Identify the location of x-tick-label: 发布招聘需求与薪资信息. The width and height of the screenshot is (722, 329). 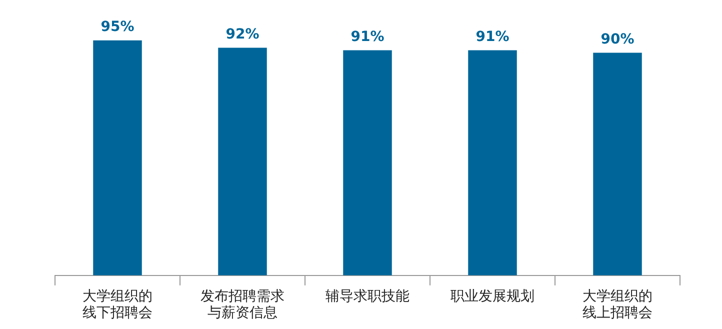
(242, 305).